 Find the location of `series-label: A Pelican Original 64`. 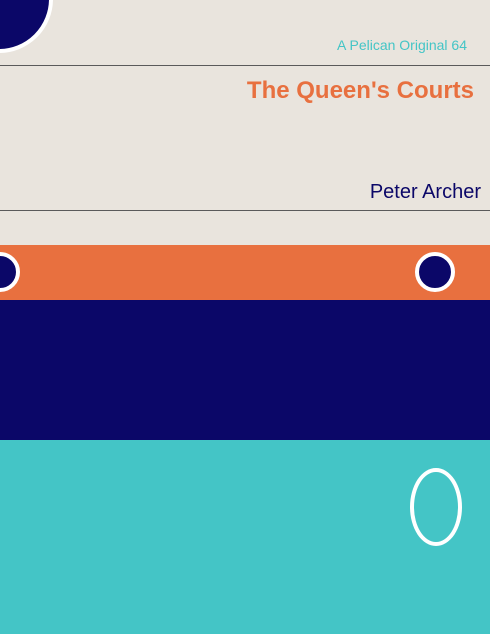

series-label: A Pelican Original 64 is located at coordinates (402, 45).